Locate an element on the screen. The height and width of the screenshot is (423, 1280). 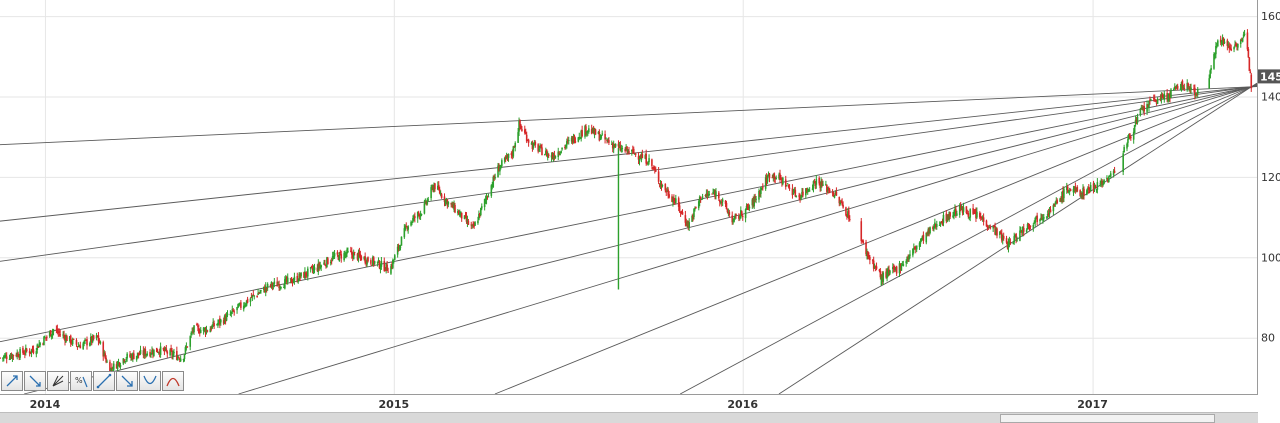
time-scrollbar is located at coordinates (629, 417).